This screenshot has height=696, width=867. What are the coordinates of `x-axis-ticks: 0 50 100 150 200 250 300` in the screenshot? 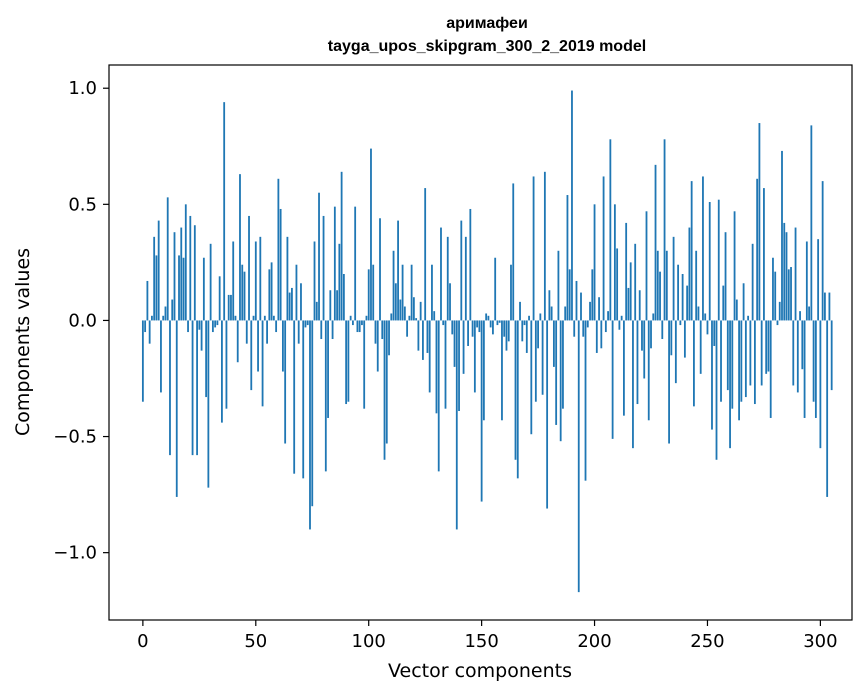 It's located at (487, 636).